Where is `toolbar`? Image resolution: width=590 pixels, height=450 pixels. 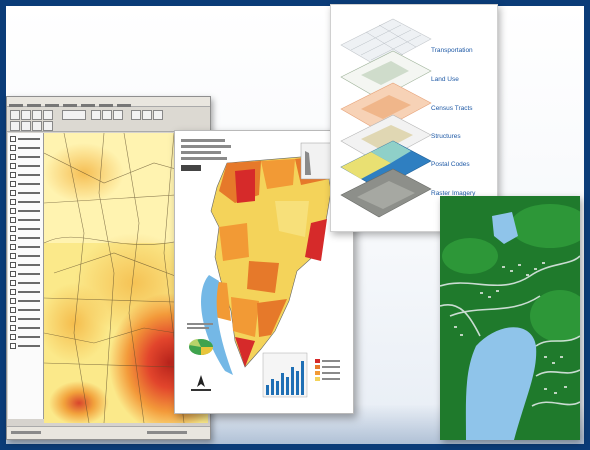 toolbar is located at coordinates (108, 119).